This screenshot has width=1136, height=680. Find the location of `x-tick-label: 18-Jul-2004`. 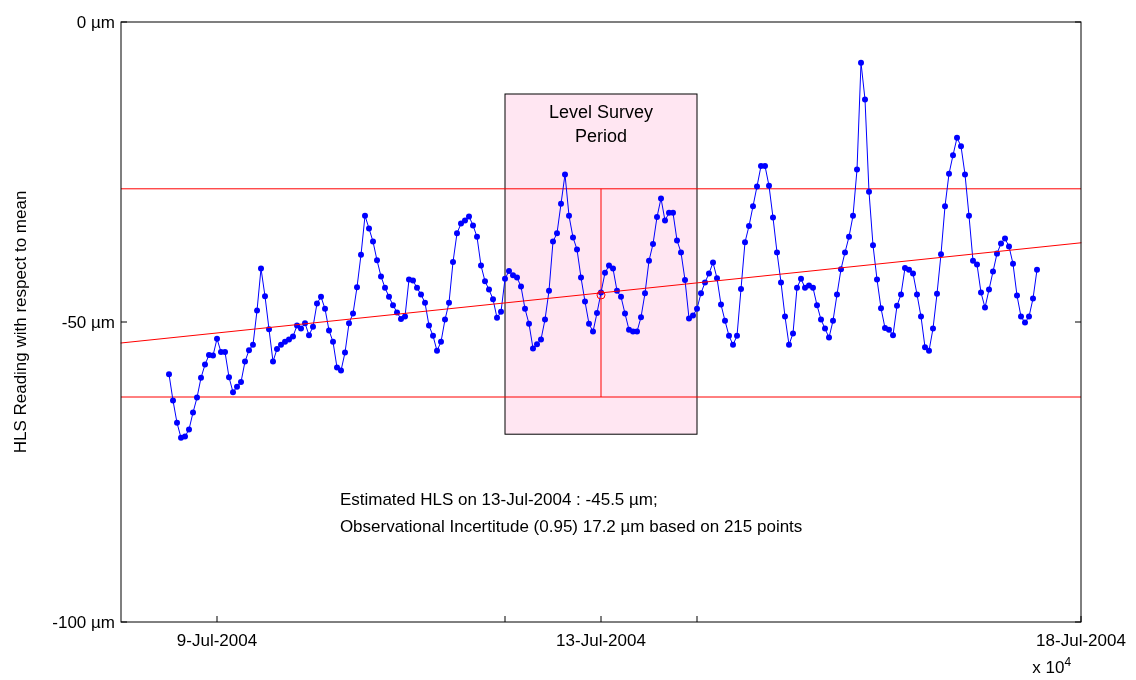

x-tick-label: 18-Jul-2004 is located at coordinates (1081, 640).